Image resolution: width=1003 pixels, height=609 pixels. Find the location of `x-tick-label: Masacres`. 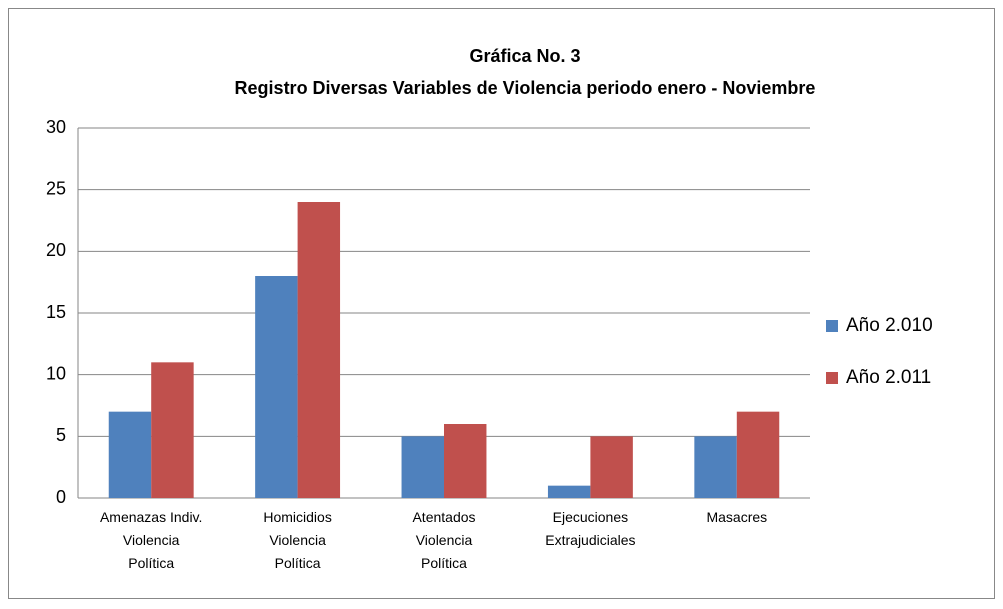

x-tick-label: Masacres is located at coordinates (736, 517).